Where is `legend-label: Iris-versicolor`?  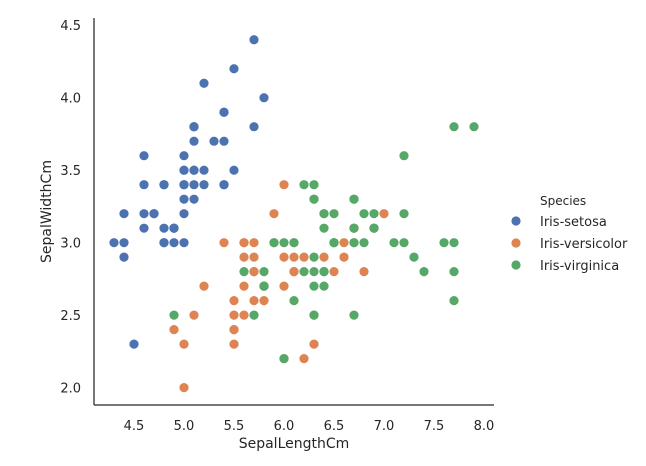 legend-label: Iris-versicolor is located at coordinates (584, 244).